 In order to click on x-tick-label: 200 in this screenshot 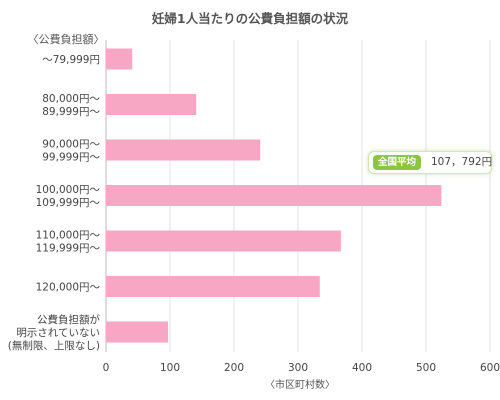, I will do `click(234, 368)`.